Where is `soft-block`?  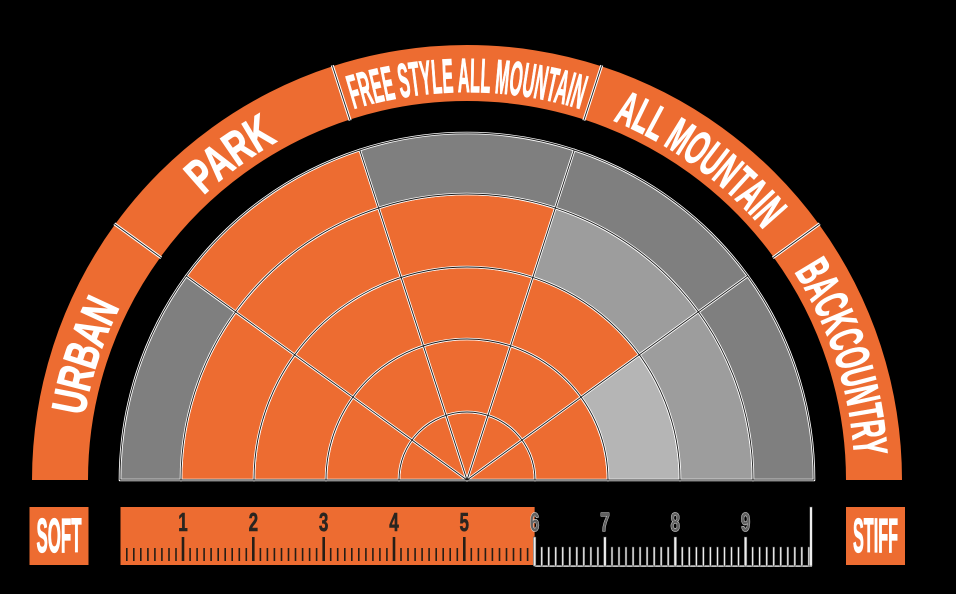
soft-block is located at coordinates (59, 536).